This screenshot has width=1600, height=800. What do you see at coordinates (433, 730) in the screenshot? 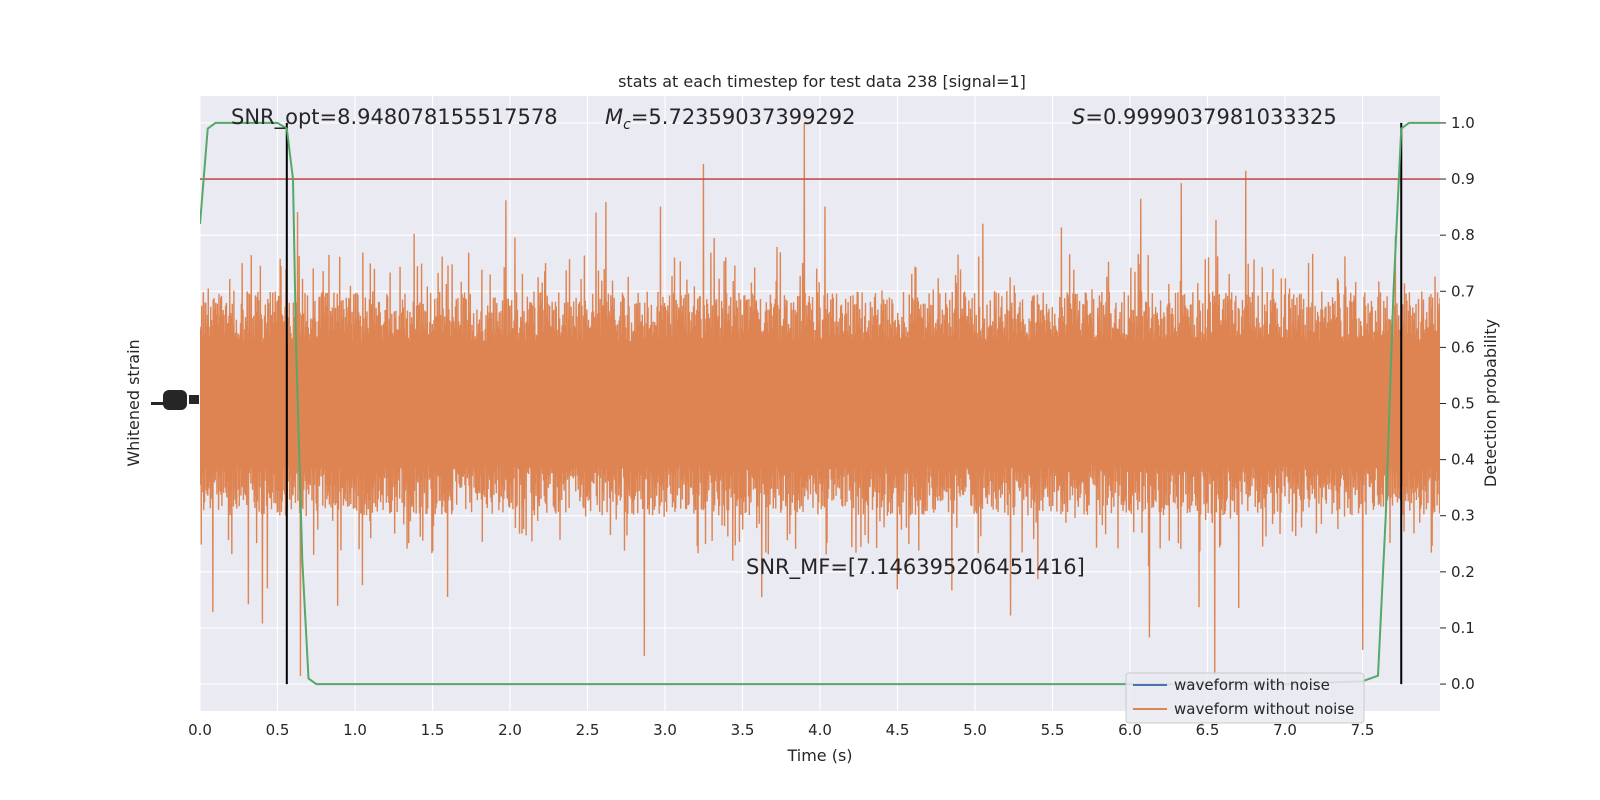
I see `x-tick-label: 1.5` at bounding box center [433, 730].